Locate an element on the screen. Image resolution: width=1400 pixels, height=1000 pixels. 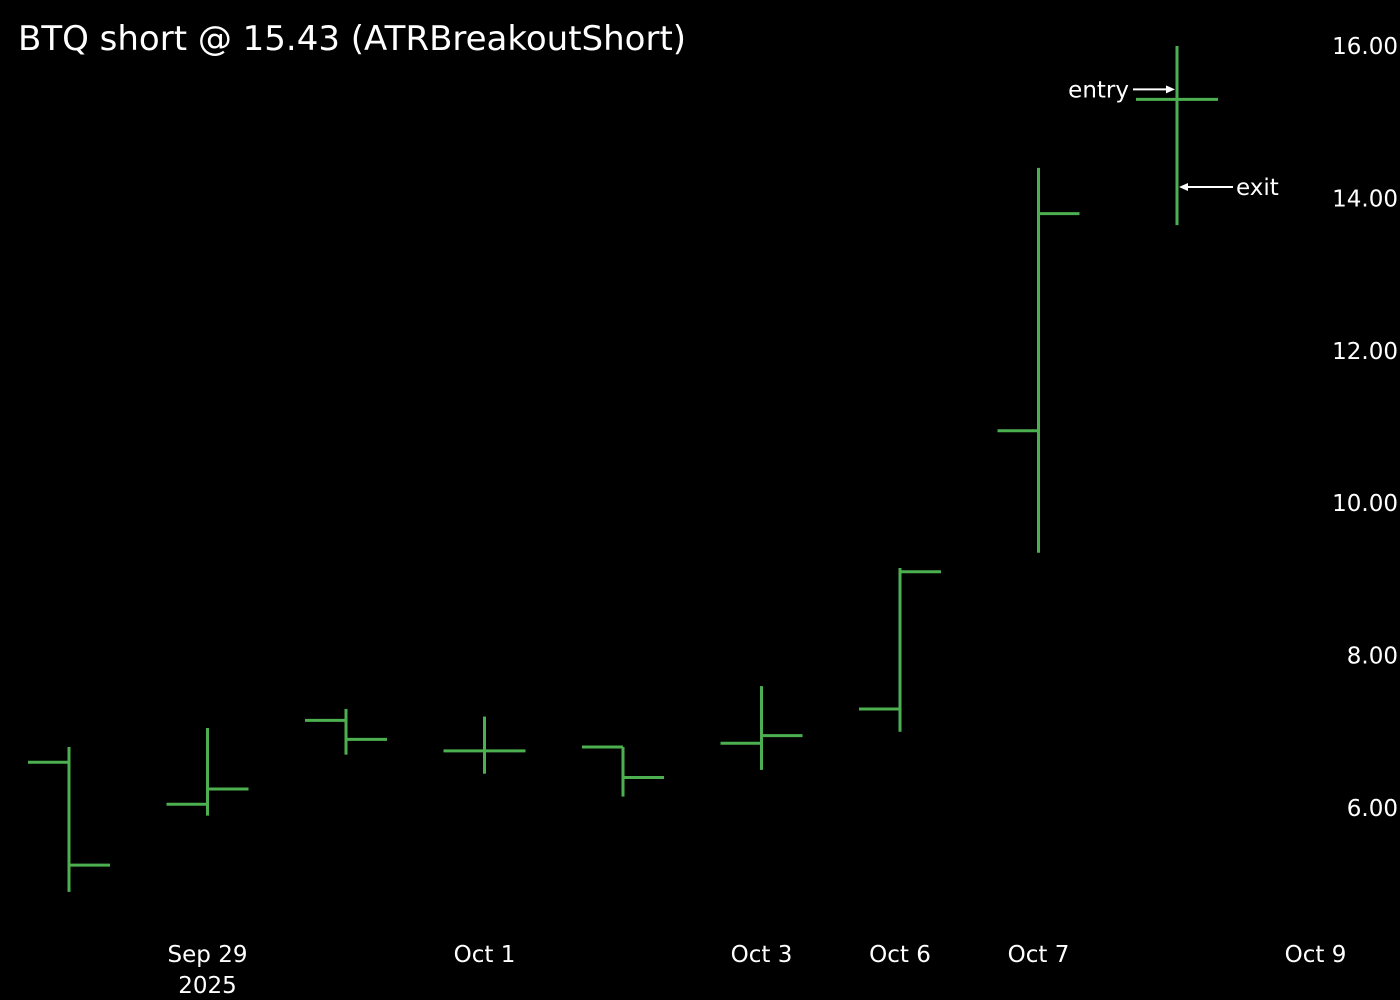
x-tick-label: Oct 6 is located at coordinates (900, 955).